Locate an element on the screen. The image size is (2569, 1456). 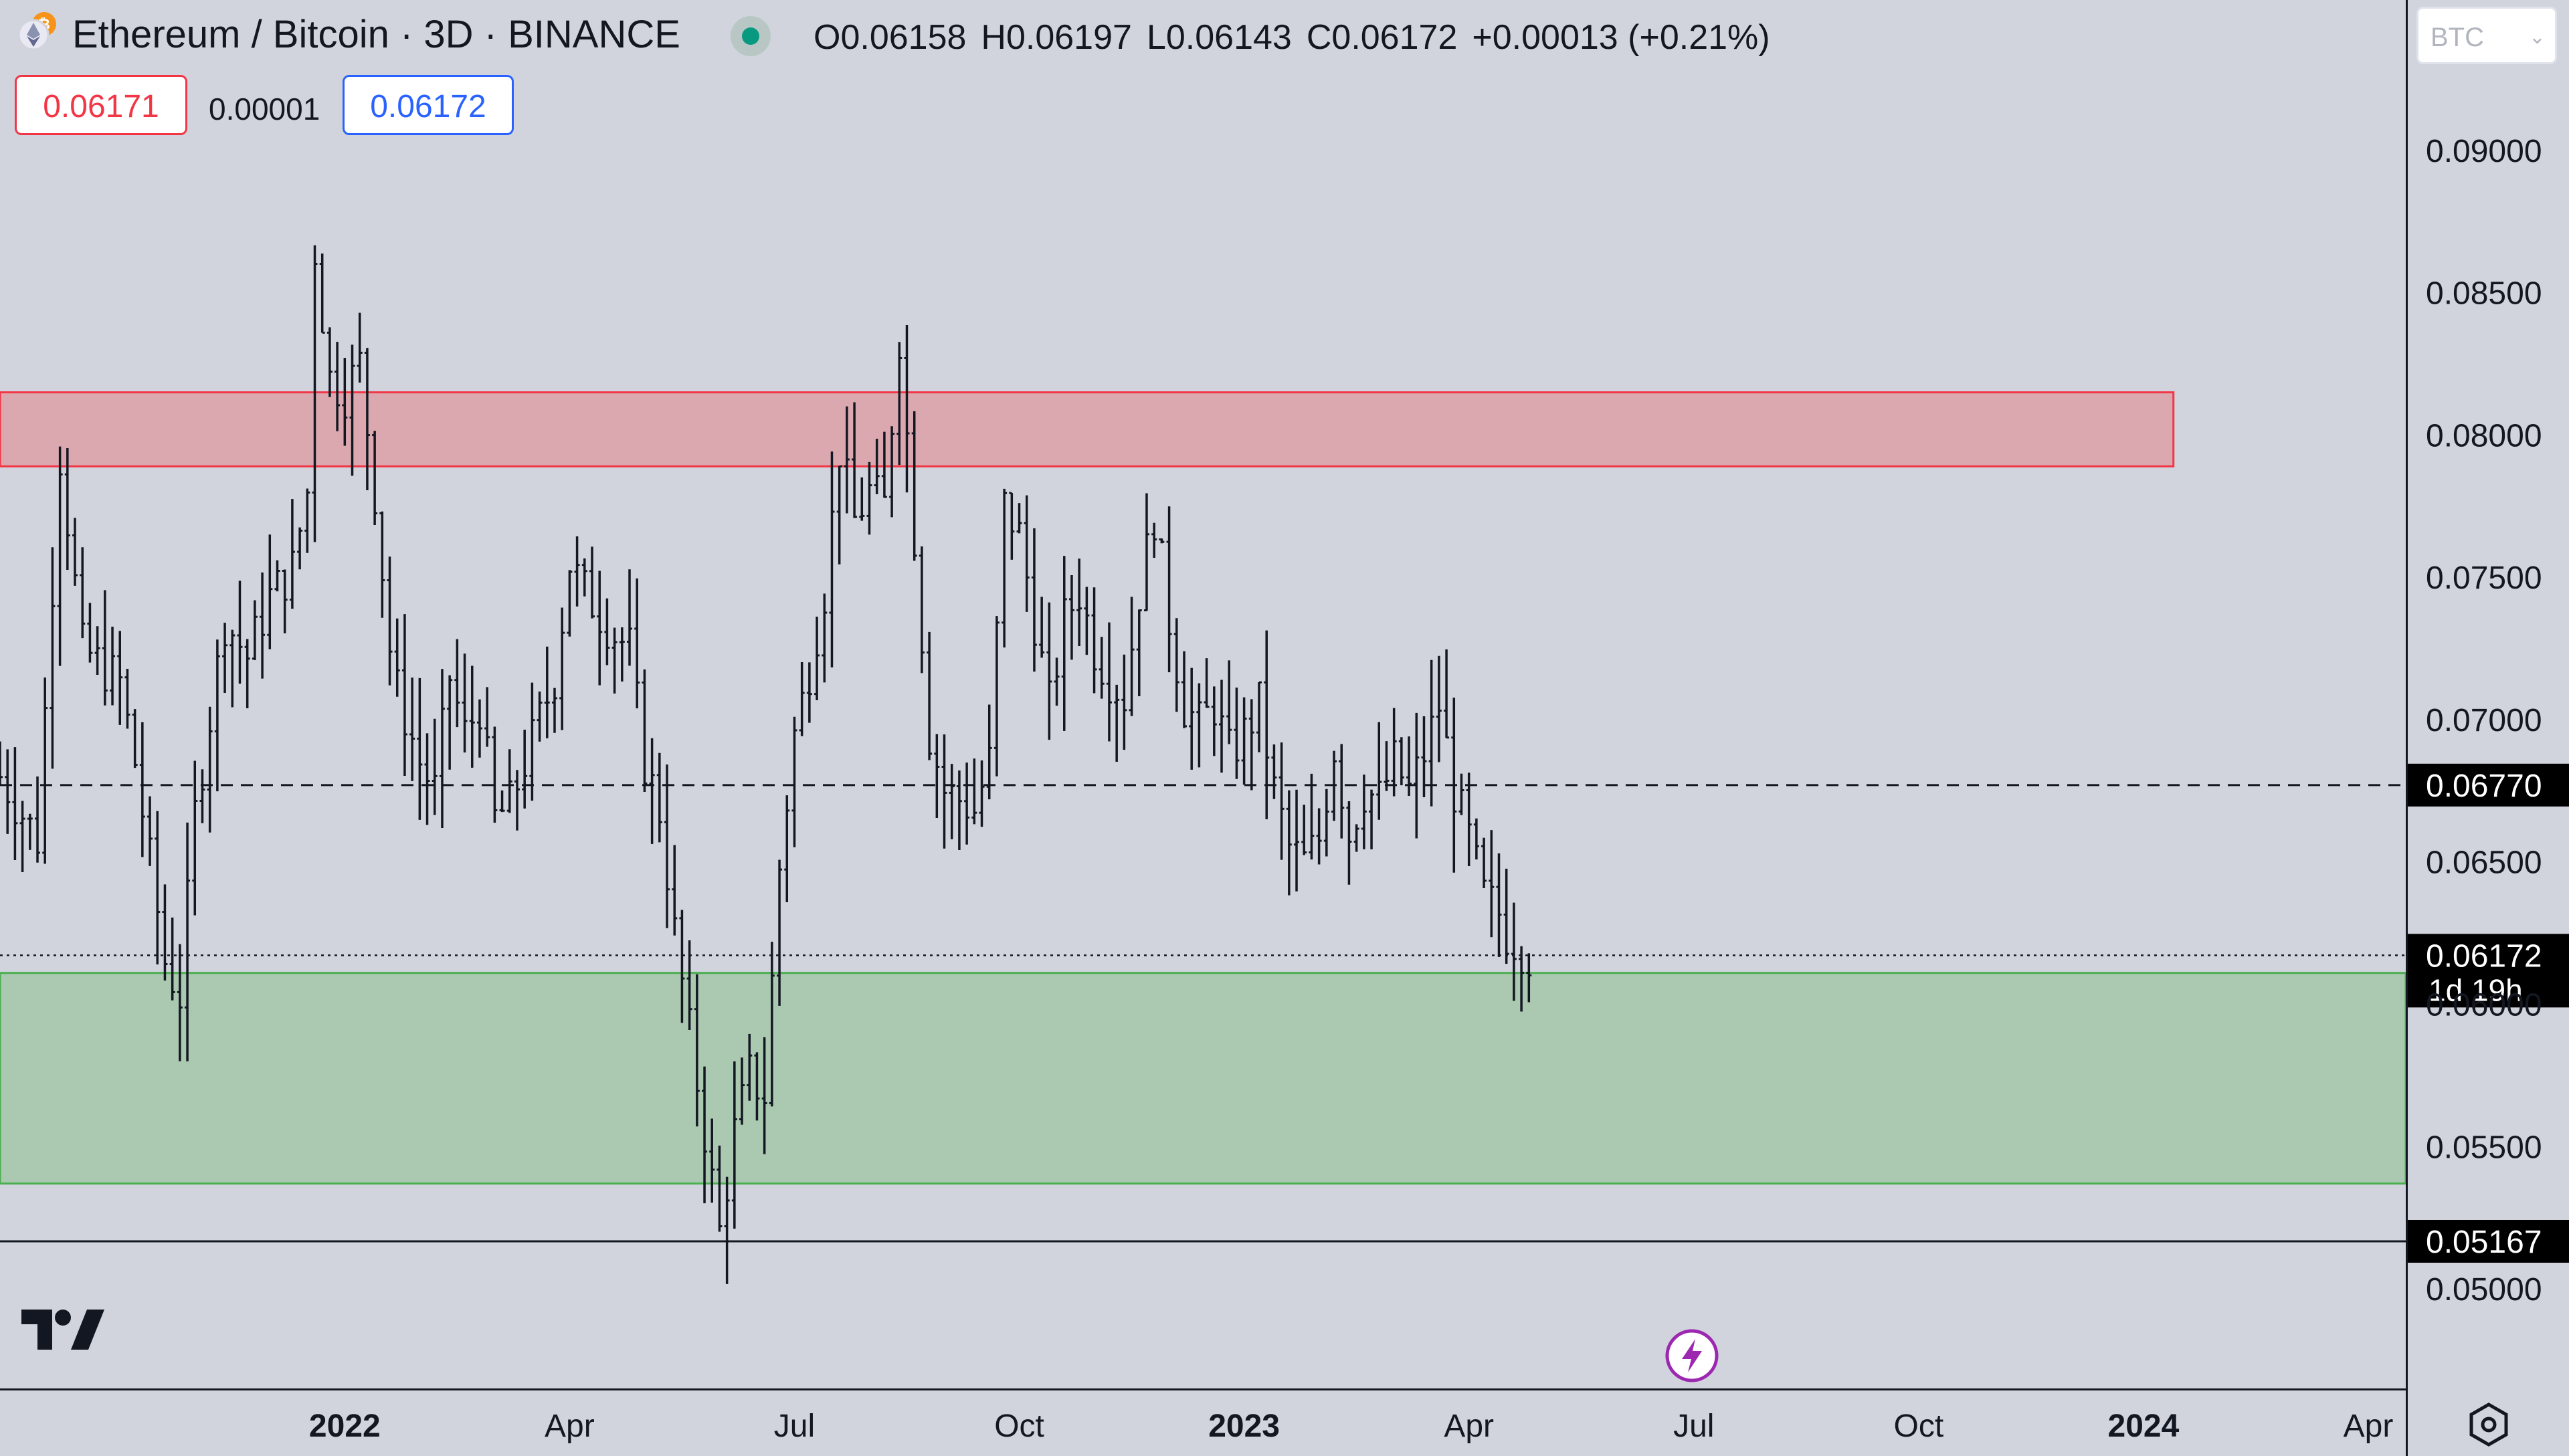
currency-label: BTC is located at coordinates (2457, 37).